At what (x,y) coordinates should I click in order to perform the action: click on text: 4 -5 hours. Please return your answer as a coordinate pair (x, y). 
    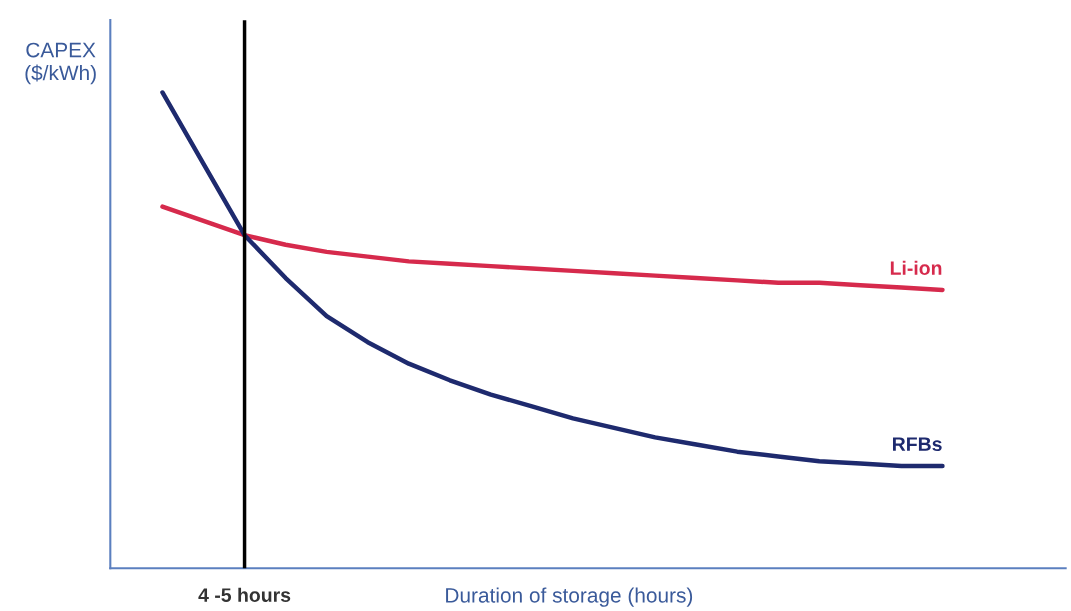
    Looking at the image, I should click on (244, 594).